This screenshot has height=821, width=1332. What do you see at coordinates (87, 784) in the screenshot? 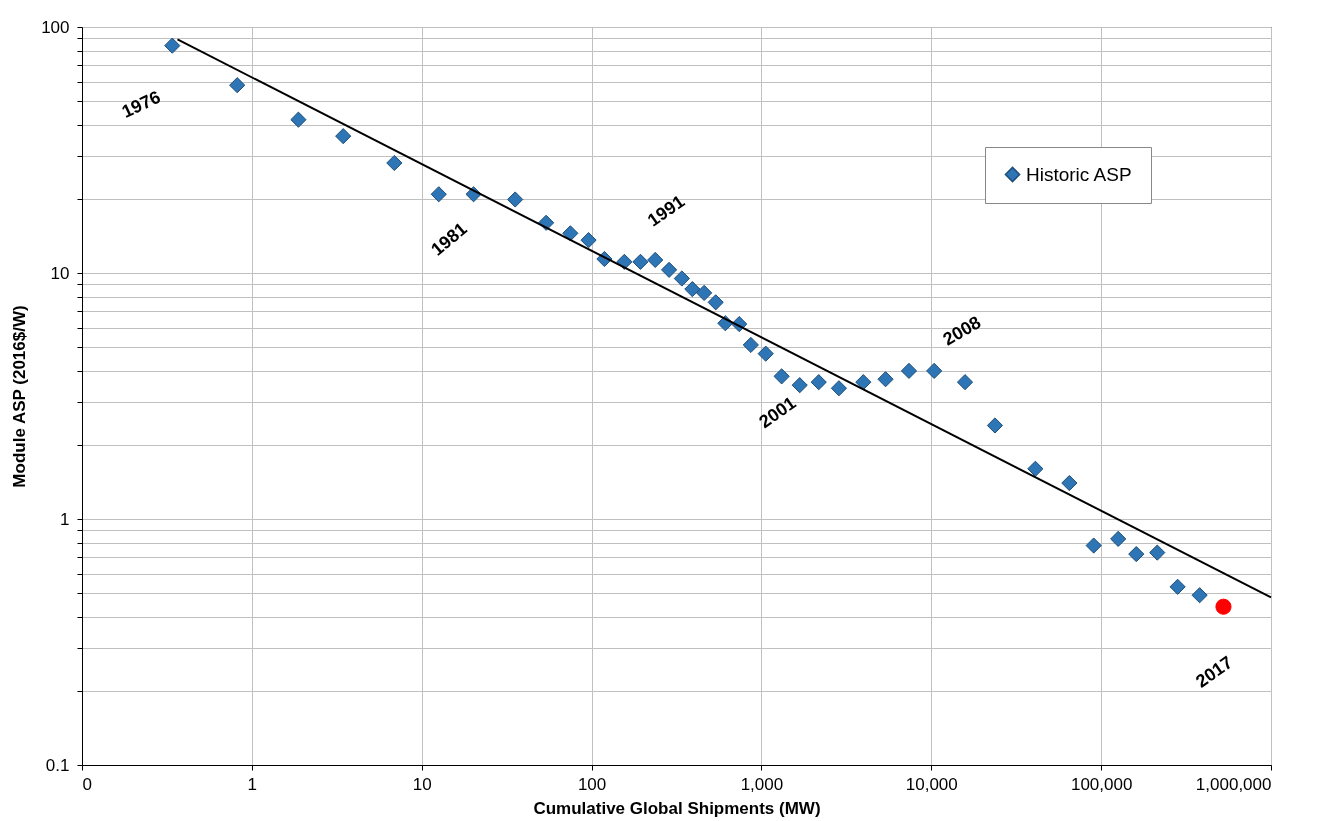
I see `x-tick-label: 0` at bounding box center [87, 784].